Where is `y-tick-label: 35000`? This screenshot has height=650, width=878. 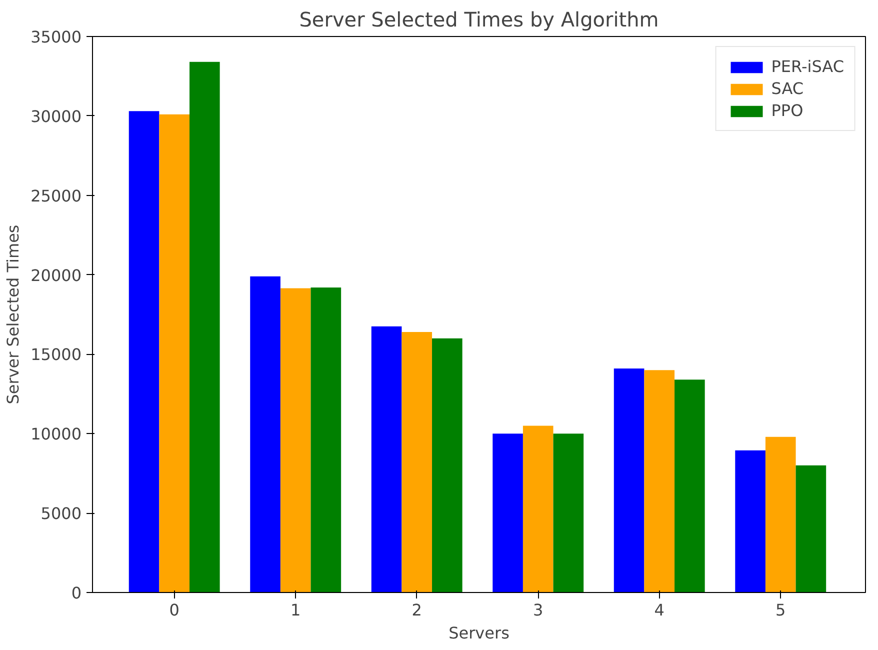
y-tick-label: 35000 is located at coordinates (56, 37).